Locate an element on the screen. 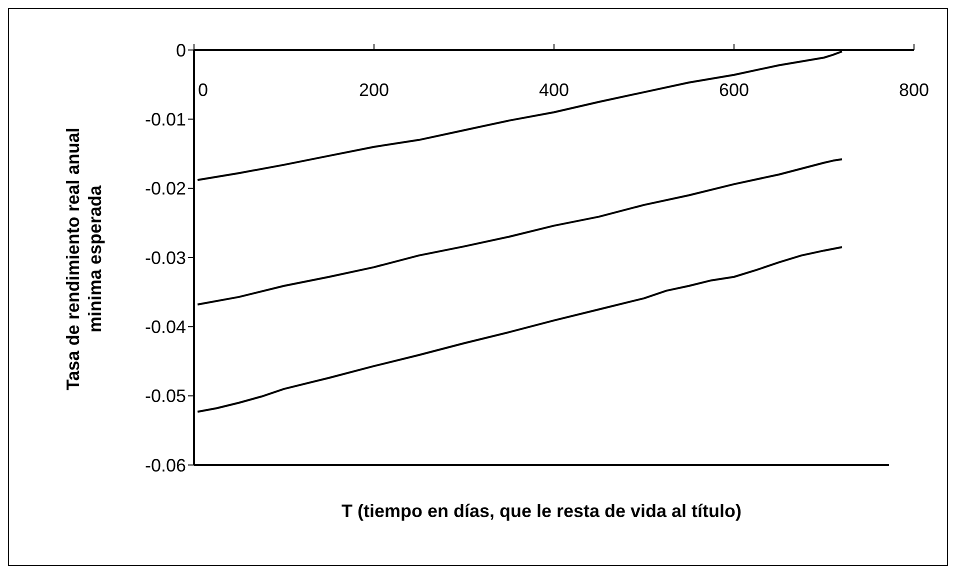 This screenshot has height=576, width=958. y-tick-label: -0.05 is located at coordinates (165, 396).